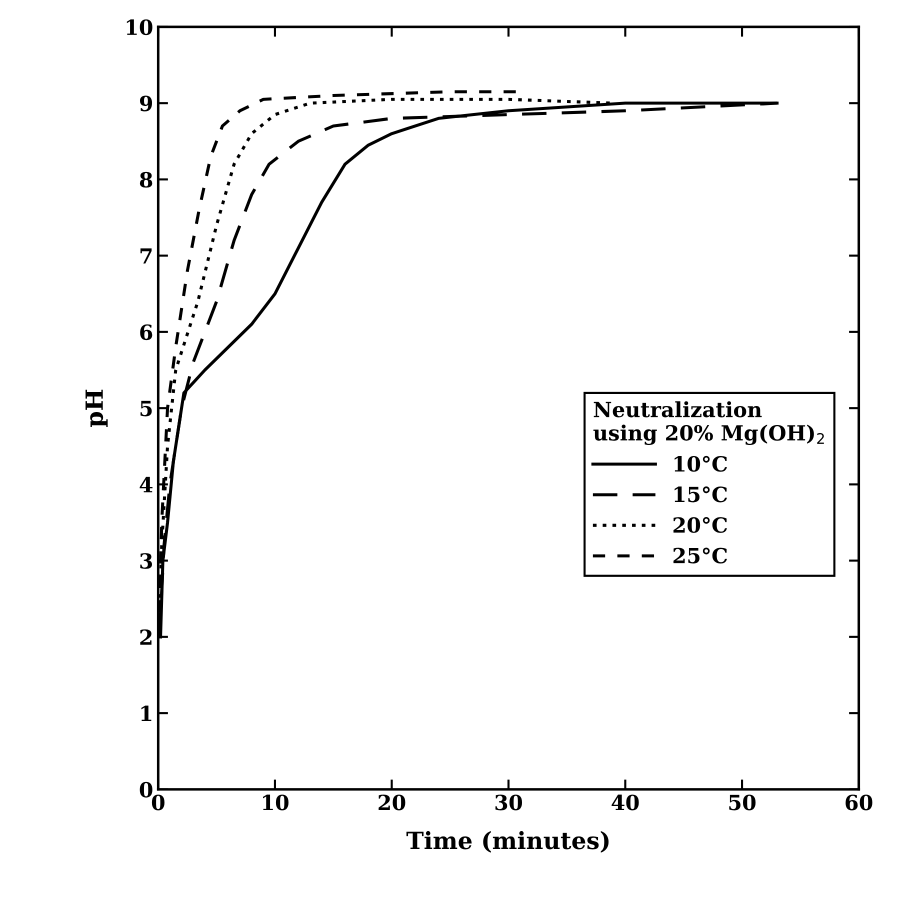 The width and height of the screenshot is (904, 897). Describe the element at coordinates (146, 637) in the screenshot. I see `y-tick-label: 2` at that location.